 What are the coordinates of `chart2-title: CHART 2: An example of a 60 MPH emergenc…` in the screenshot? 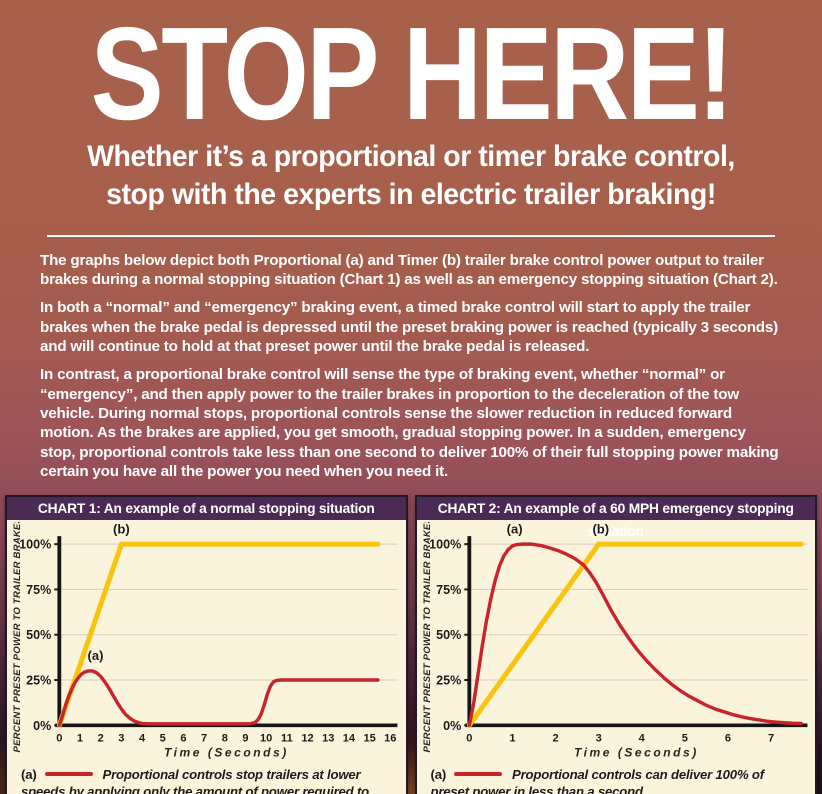 It's located at (615, 518).